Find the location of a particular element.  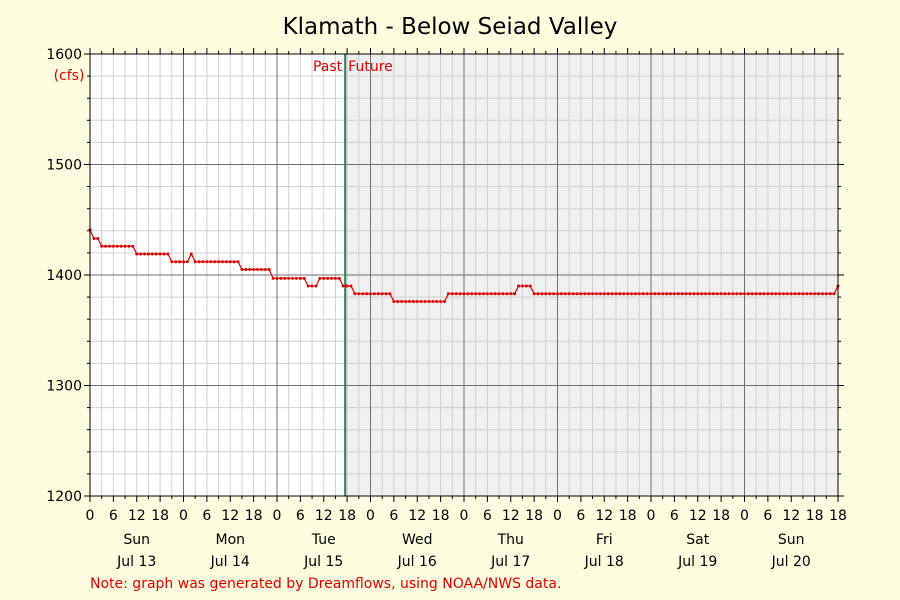

x-day-label: Sun is located at coordinates (791, 540).